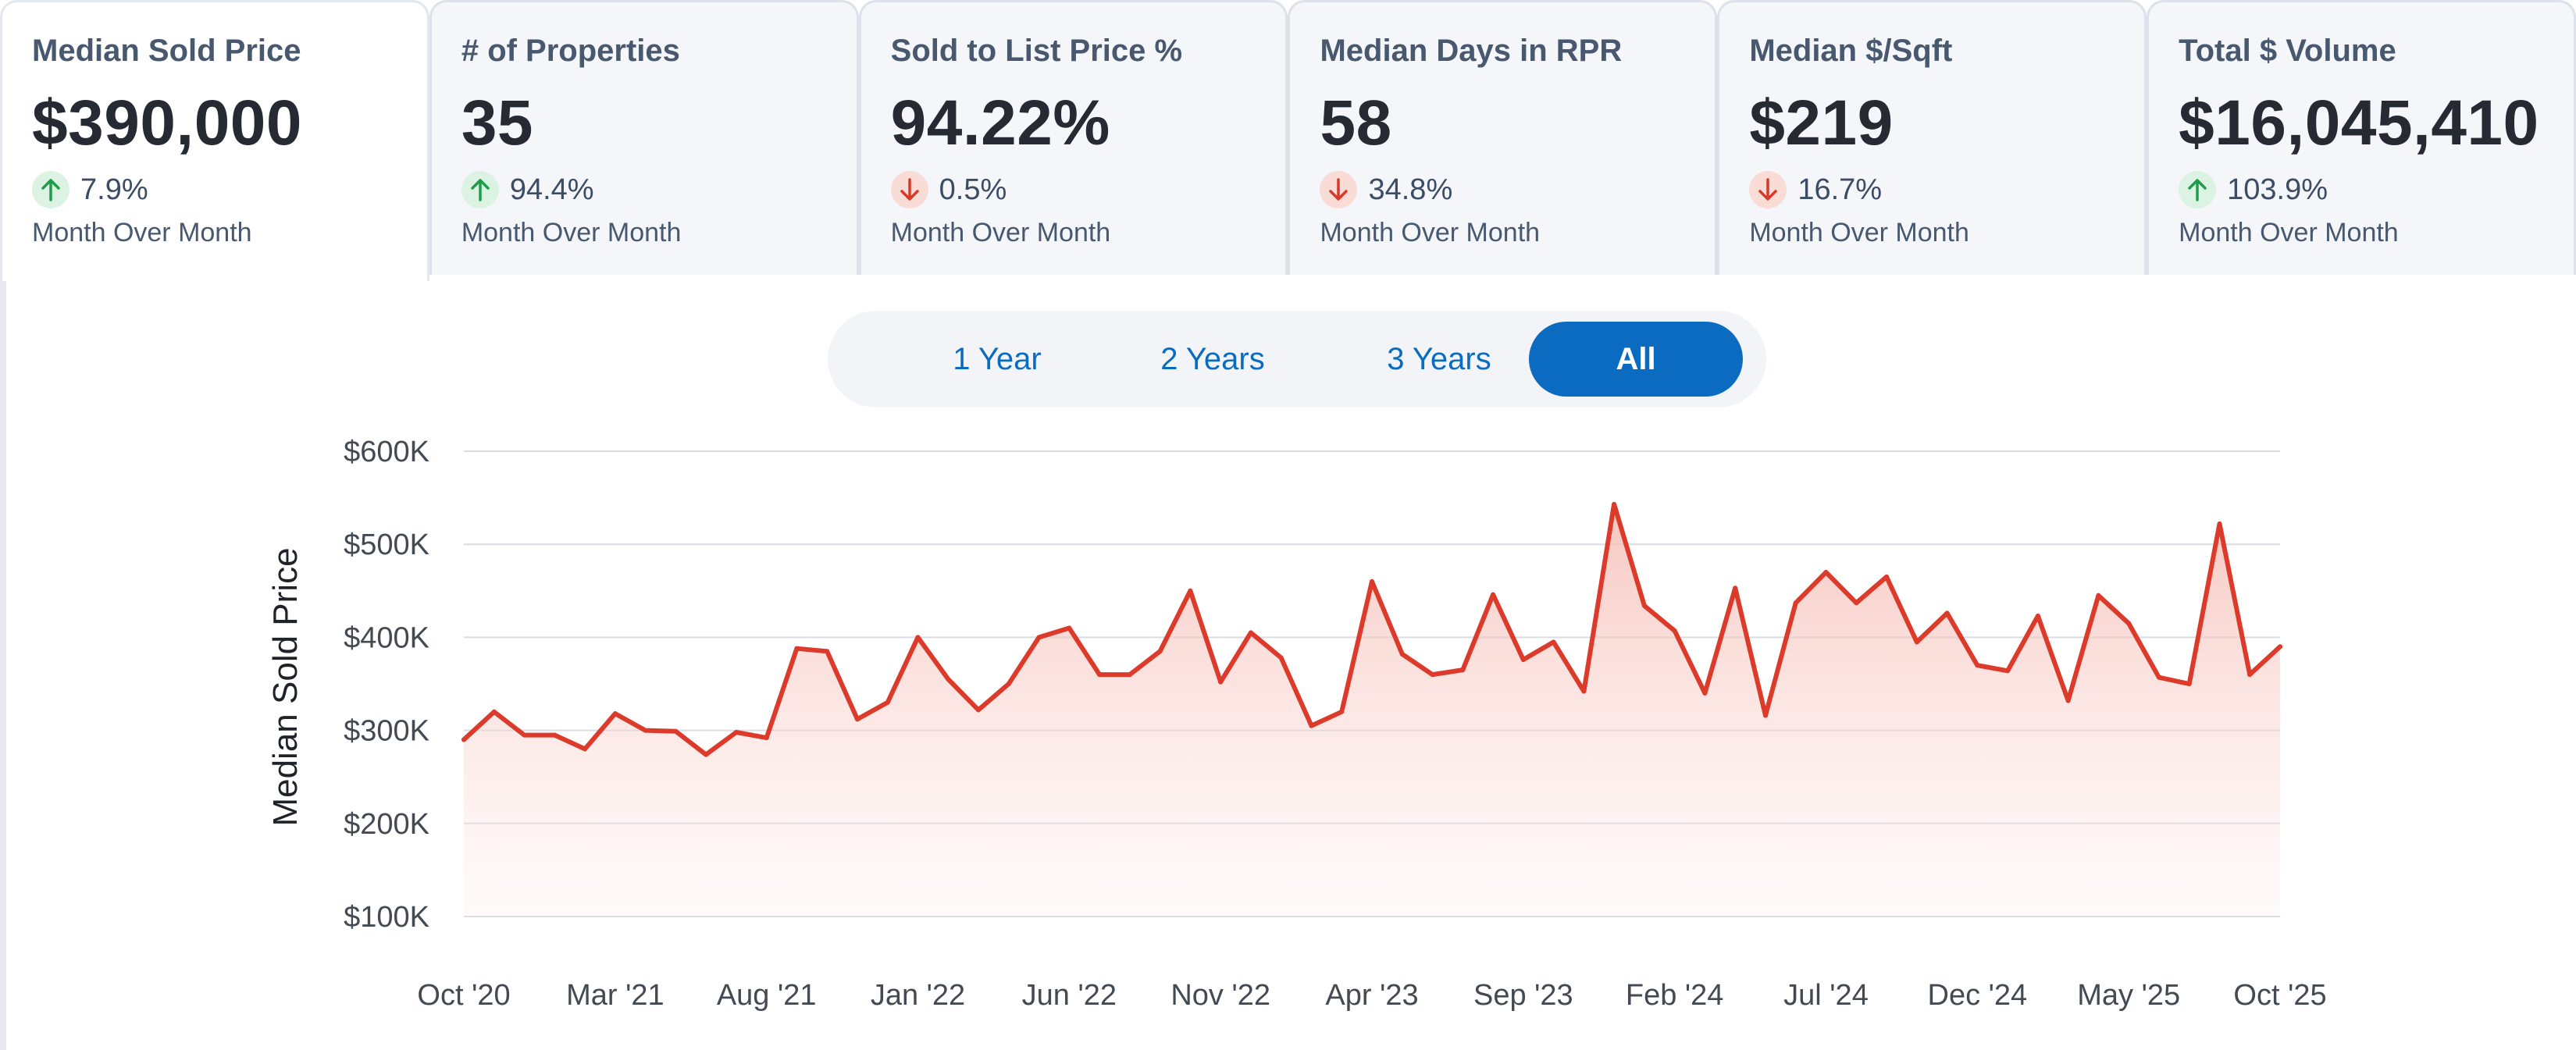 The height and width of the screenshot is (1050, 2576). What do you see at coordinates (1212, 359) in the screenshot?
I see `range-button-2-years: 2 Years` at bounding box center [1212, 359].